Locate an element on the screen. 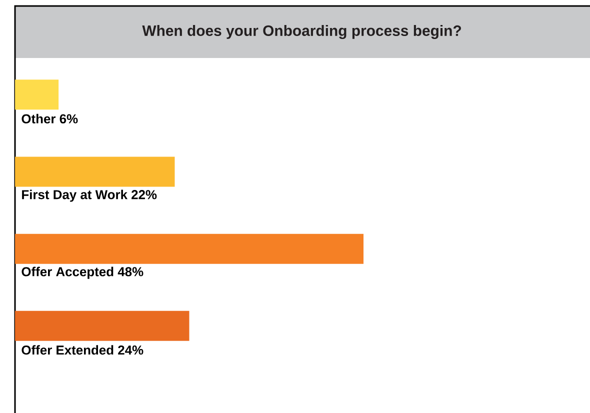 This screenshot has width=590, height=413. data-label: 6% is located at coordinates (69, 119).